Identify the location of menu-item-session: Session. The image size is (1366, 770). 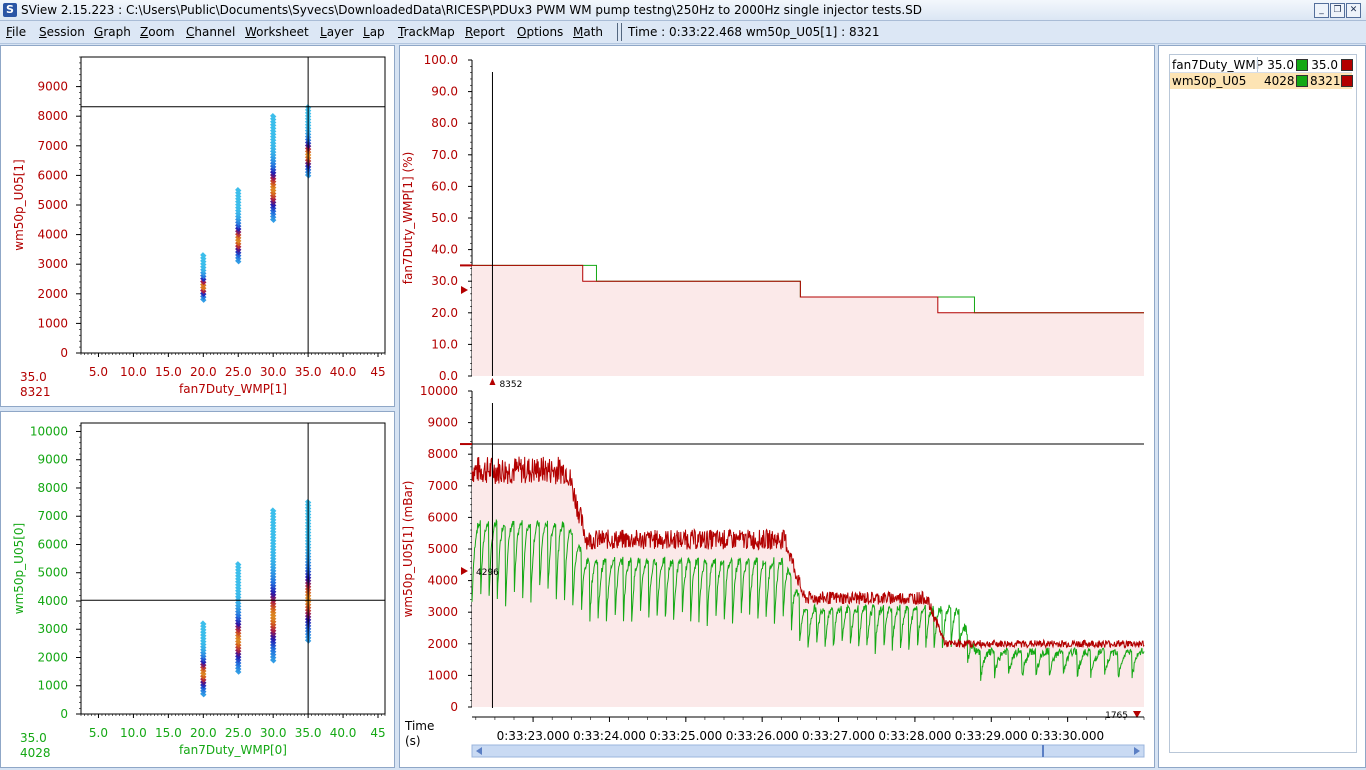
(62, 32).